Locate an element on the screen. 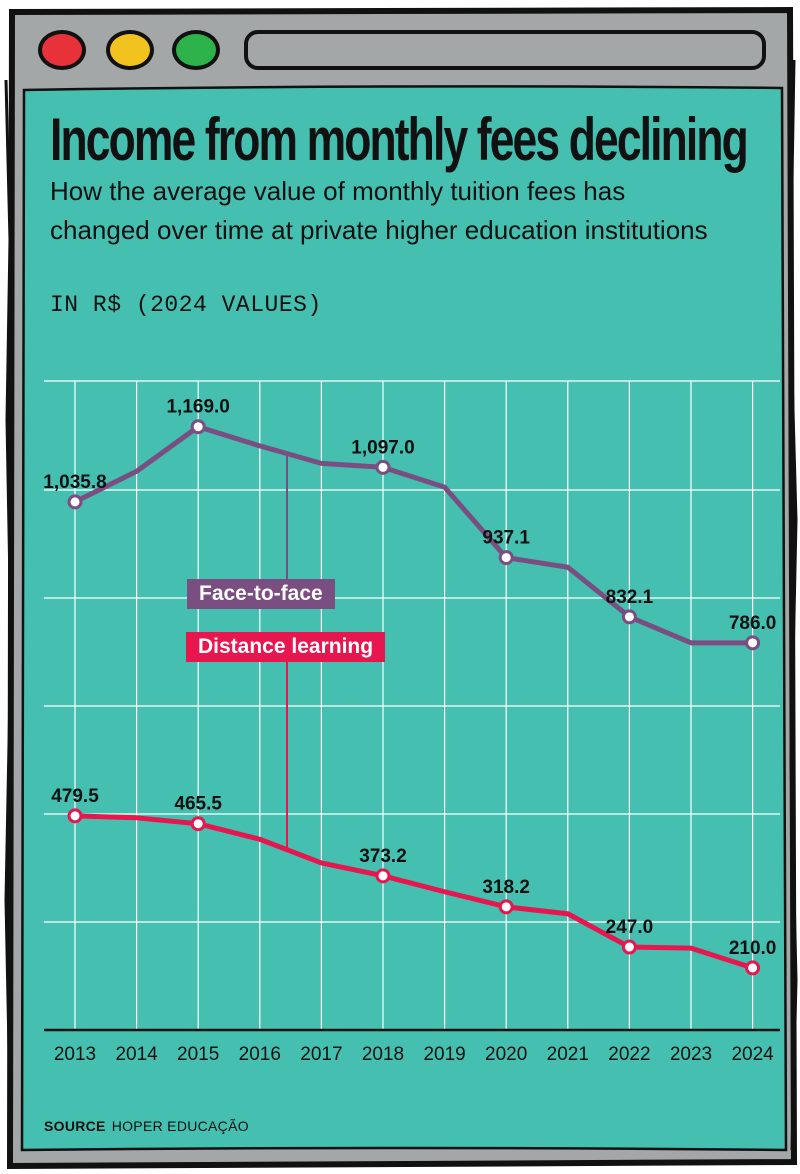 This screenshot has width=800, height=1174. chart-title: Income from monthly fees declining is located at coordinates (399, 139).